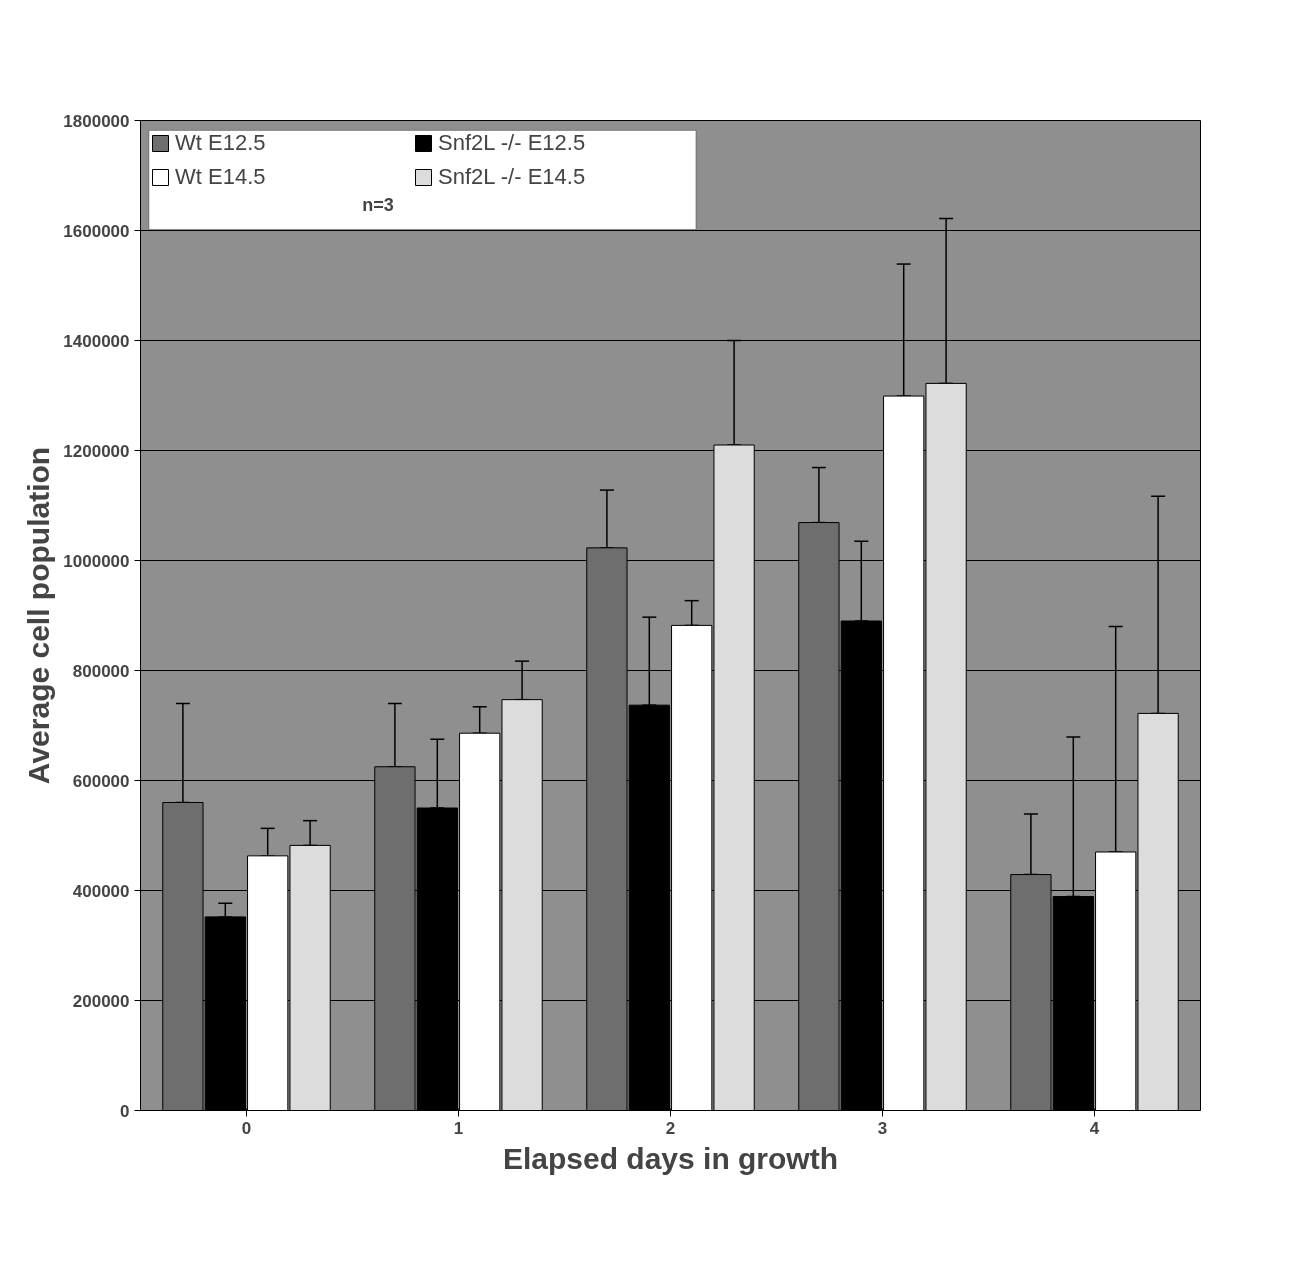 The image size is (1315, 1279). What do you see at coordinates (101, 891) in the screenshot?
I see `y-tick-label: 400000` at bounding box center [101, 891].